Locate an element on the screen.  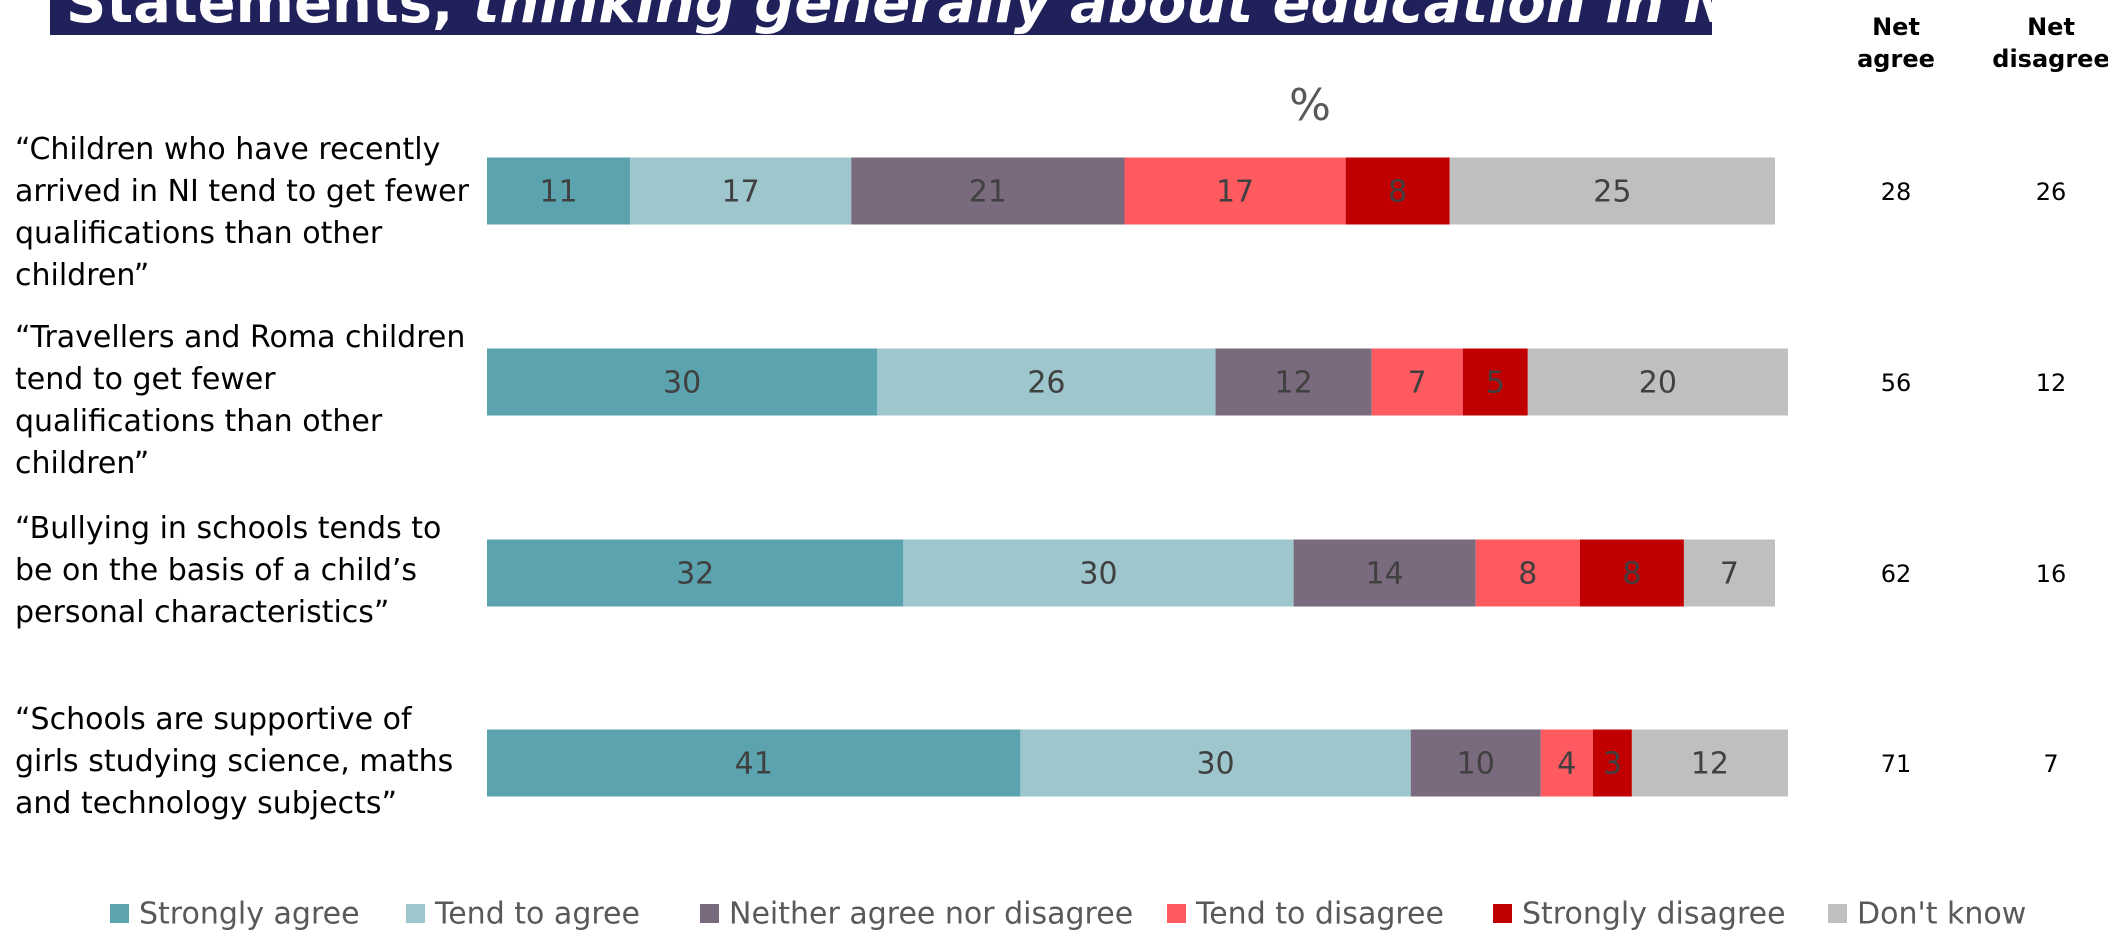
data-label: 5 is located at coordinates (1495, 383).